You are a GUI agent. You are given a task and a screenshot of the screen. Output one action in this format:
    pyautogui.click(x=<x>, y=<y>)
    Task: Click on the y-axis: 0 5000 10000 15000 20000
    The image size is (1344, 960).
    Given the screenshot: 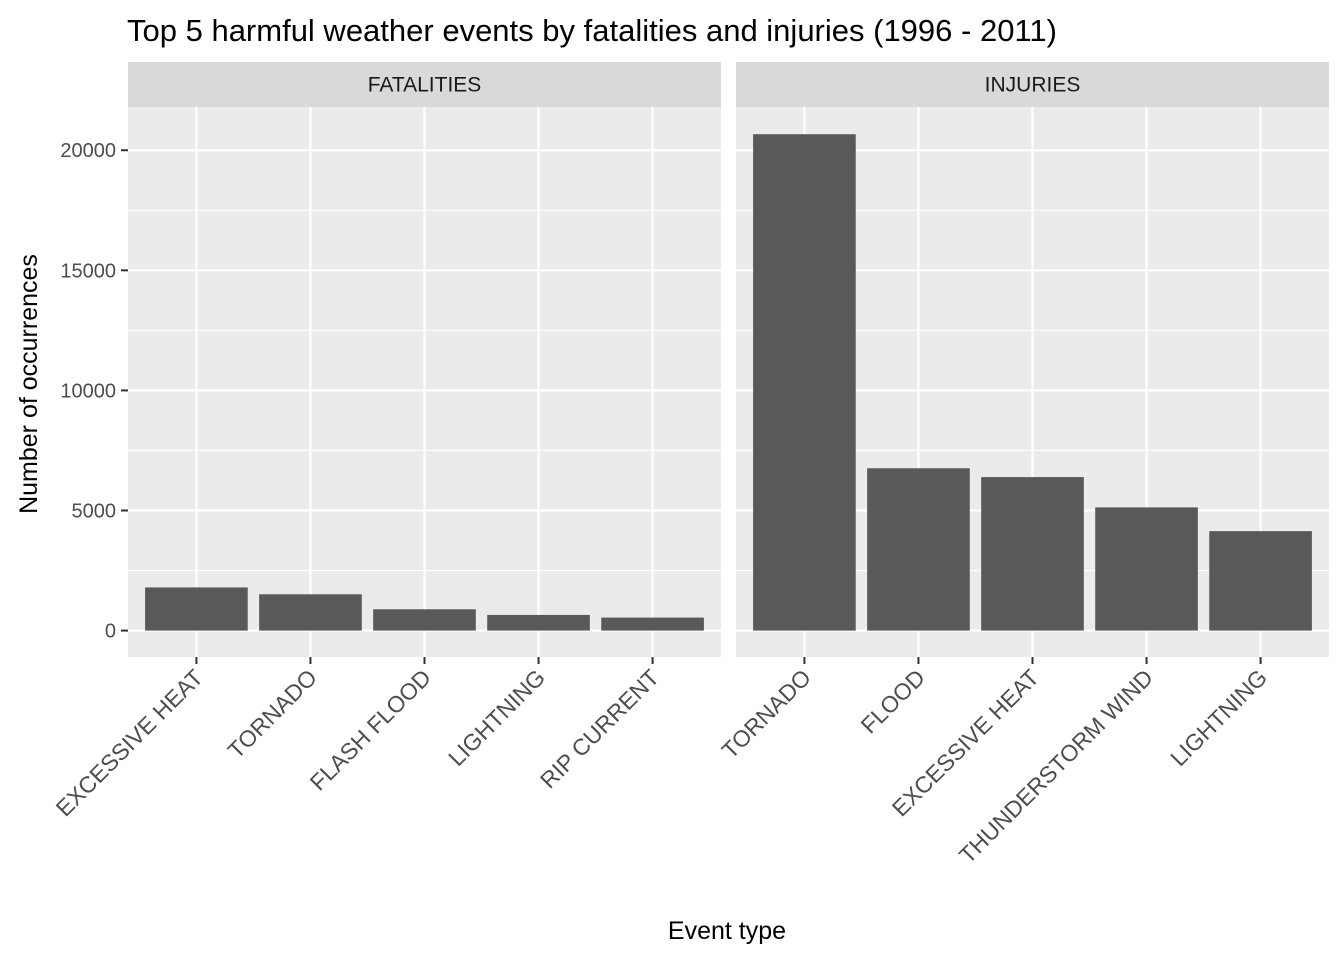 What is the action you would take?
    pyautogui.click(x=94, y=391)
    